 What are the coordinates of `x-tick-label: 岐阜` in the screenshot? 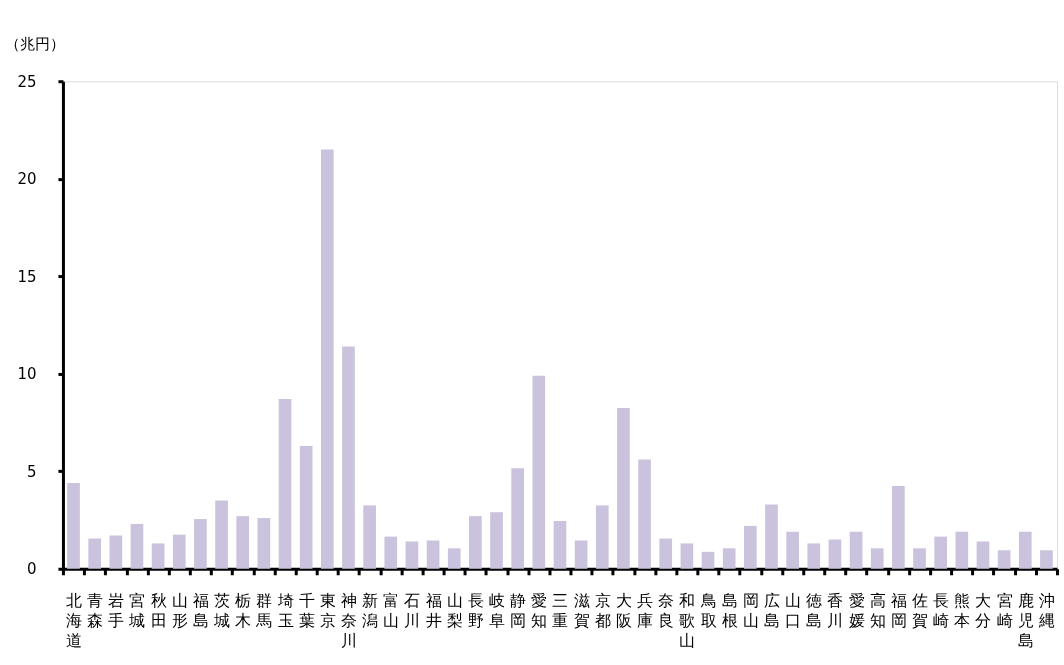 It's located at (497, 611).